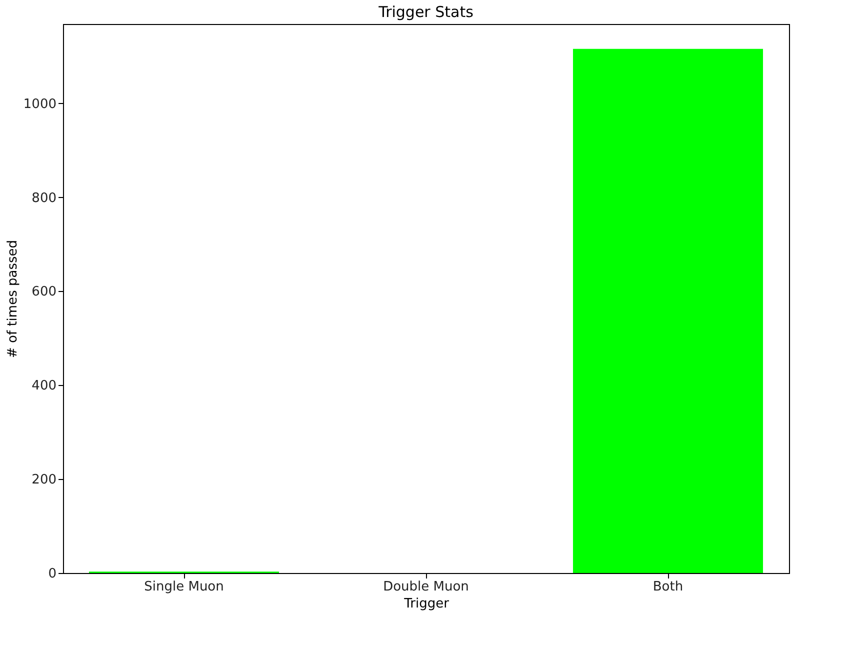 The width and height of the screenshot is (842, 657). What do you see at coordinates (426, 587) in the screenshot?
I see `x-tick-label: Double Muon` at bounding box center [426, 587].